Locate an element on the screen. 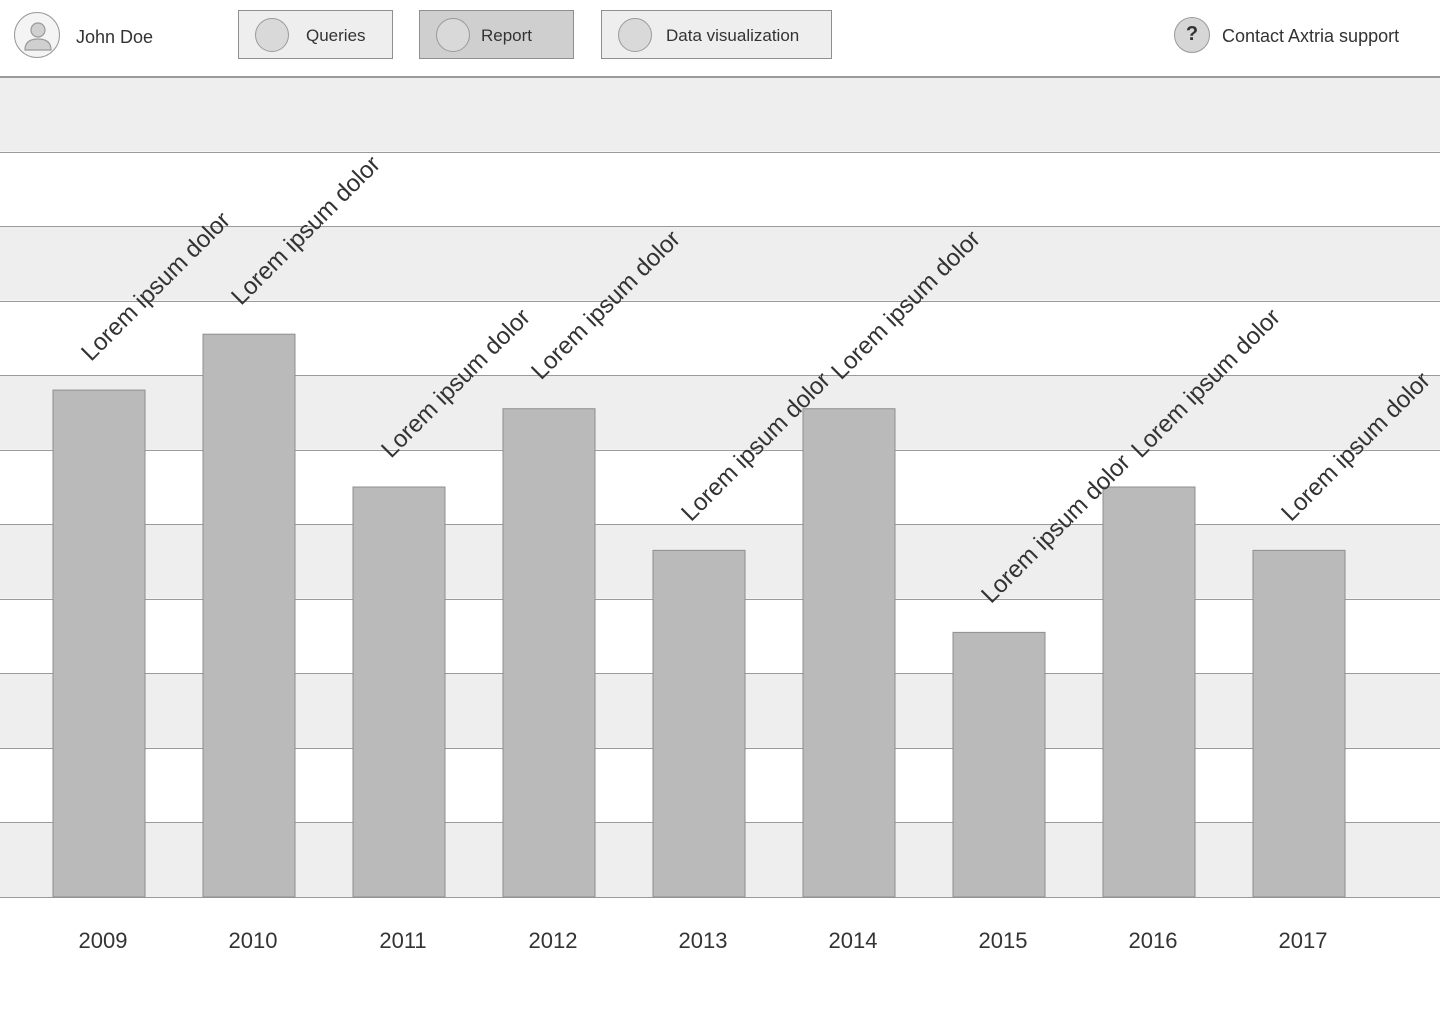 This screenshot has height=1024, width=1440. bar-2016 is located at coordinates (1149, 692).